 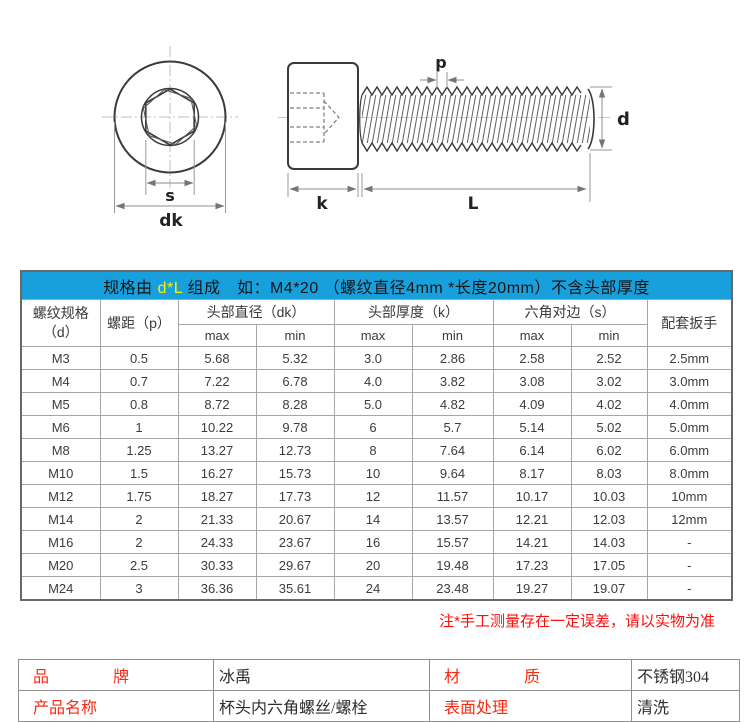 What do you see at coordinates (217, 519) in the screenshot?
I see `spec-cell: 21.33` at bounding box center [217, 519].